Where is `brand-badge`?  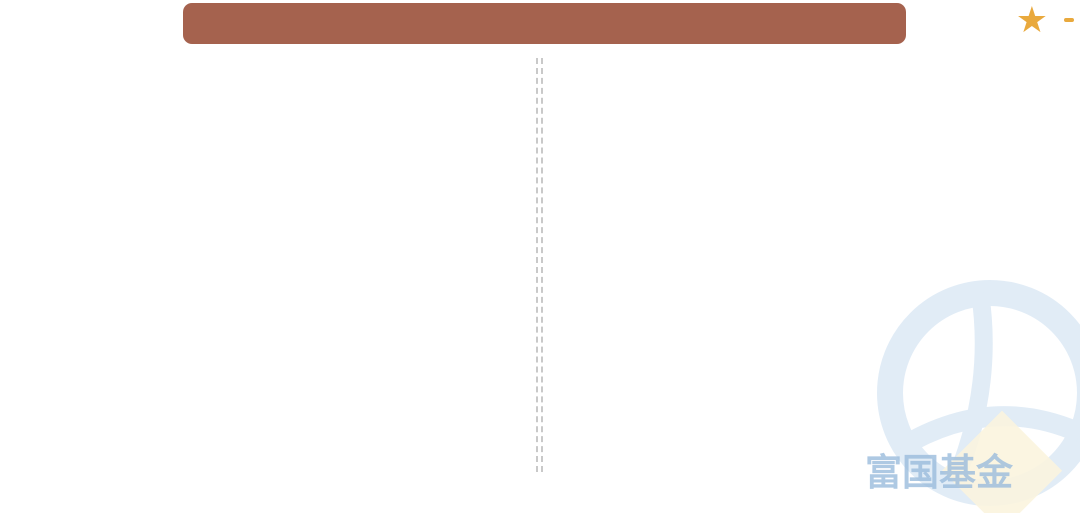 brand-badge is located at coordinates (1069, 19).